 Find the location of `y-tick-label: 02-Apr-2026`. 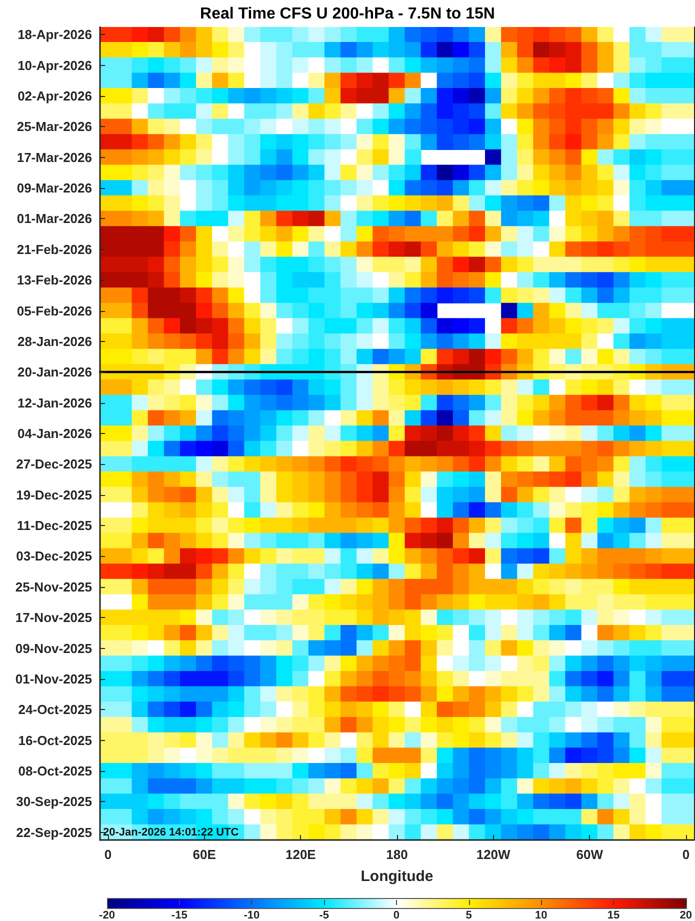

y-tick-label: 02-Apr-2026 is located at coordinates (55, 96).